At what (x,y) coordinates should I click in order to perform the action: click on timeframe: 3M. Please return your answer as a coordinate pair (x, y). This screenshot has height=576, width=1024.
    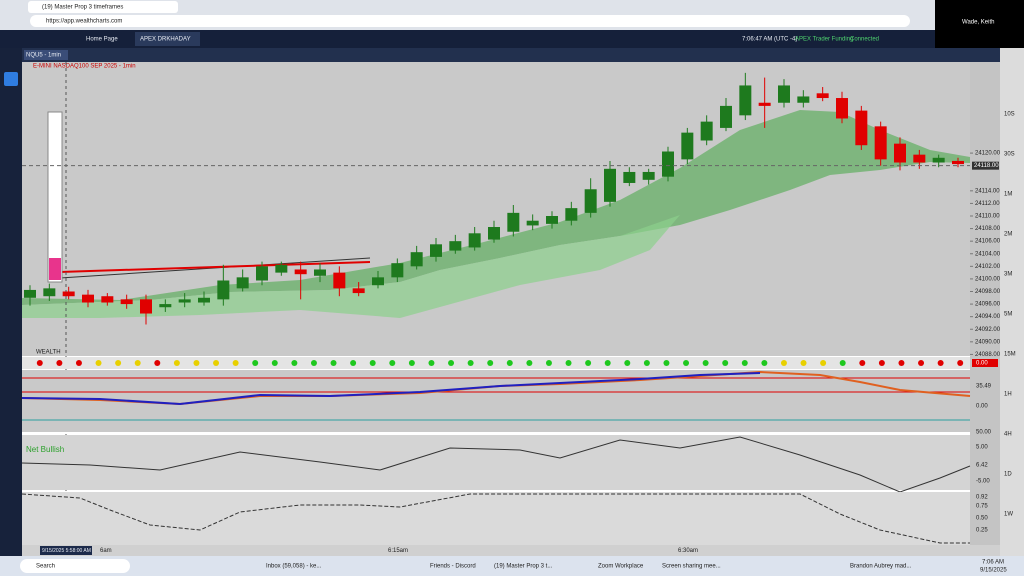
    Looking at the image, I should click on (1008, 275).